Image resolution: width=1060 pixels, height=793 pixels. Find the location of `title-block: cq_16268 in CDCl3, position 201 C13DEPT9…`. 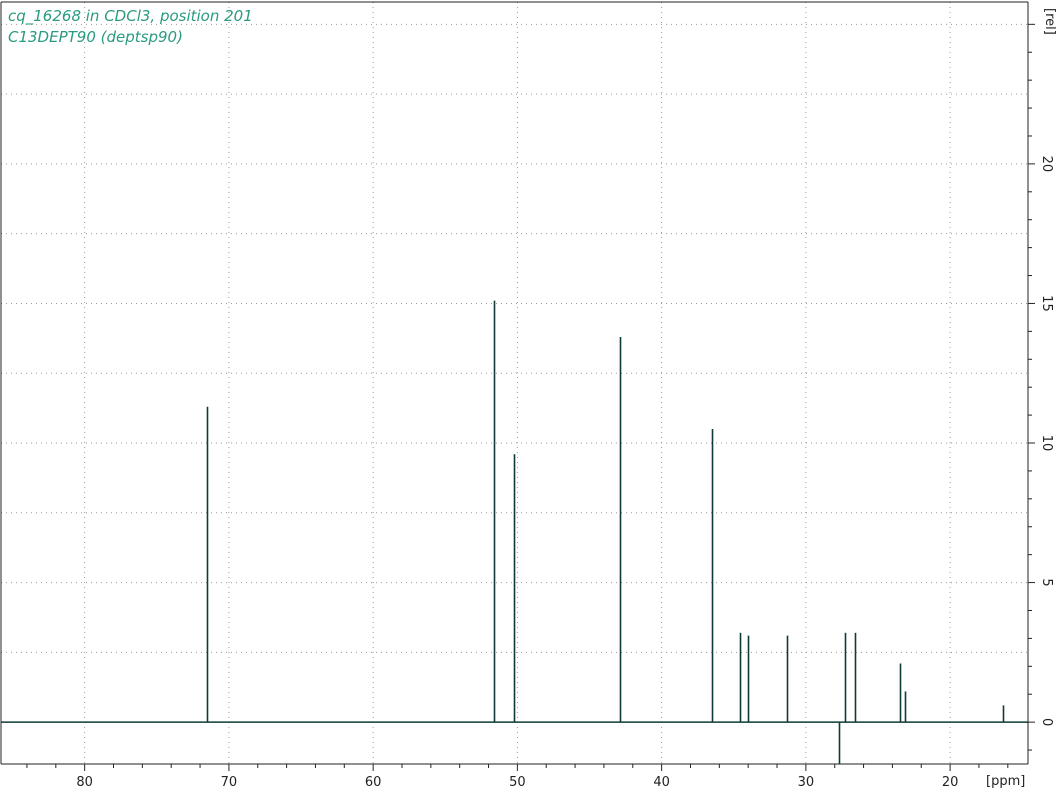

title-block: cq_16268 in CDCl3, position 201 C13DEPT9… is located at coordinates (130, 26).